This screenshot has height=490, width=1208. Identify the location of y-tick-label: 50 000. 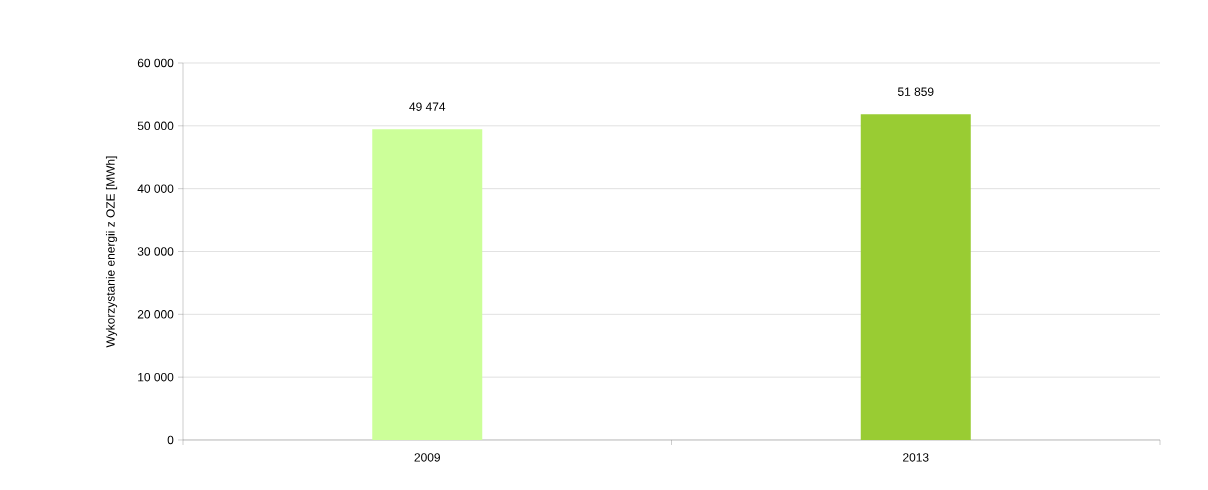
(155, 126).